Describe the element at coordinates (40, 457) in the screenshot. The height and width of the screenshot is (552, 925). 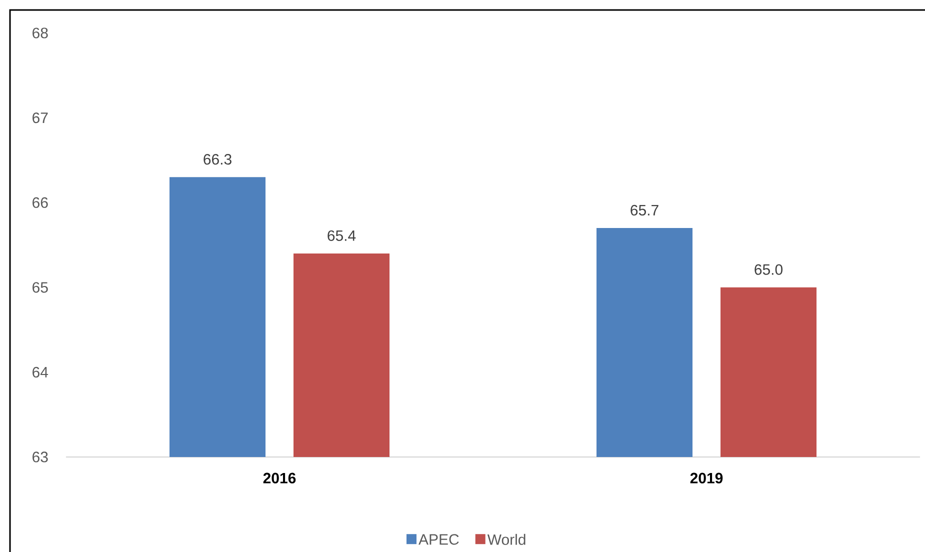
I see `y-tick-label: 63` at that location.